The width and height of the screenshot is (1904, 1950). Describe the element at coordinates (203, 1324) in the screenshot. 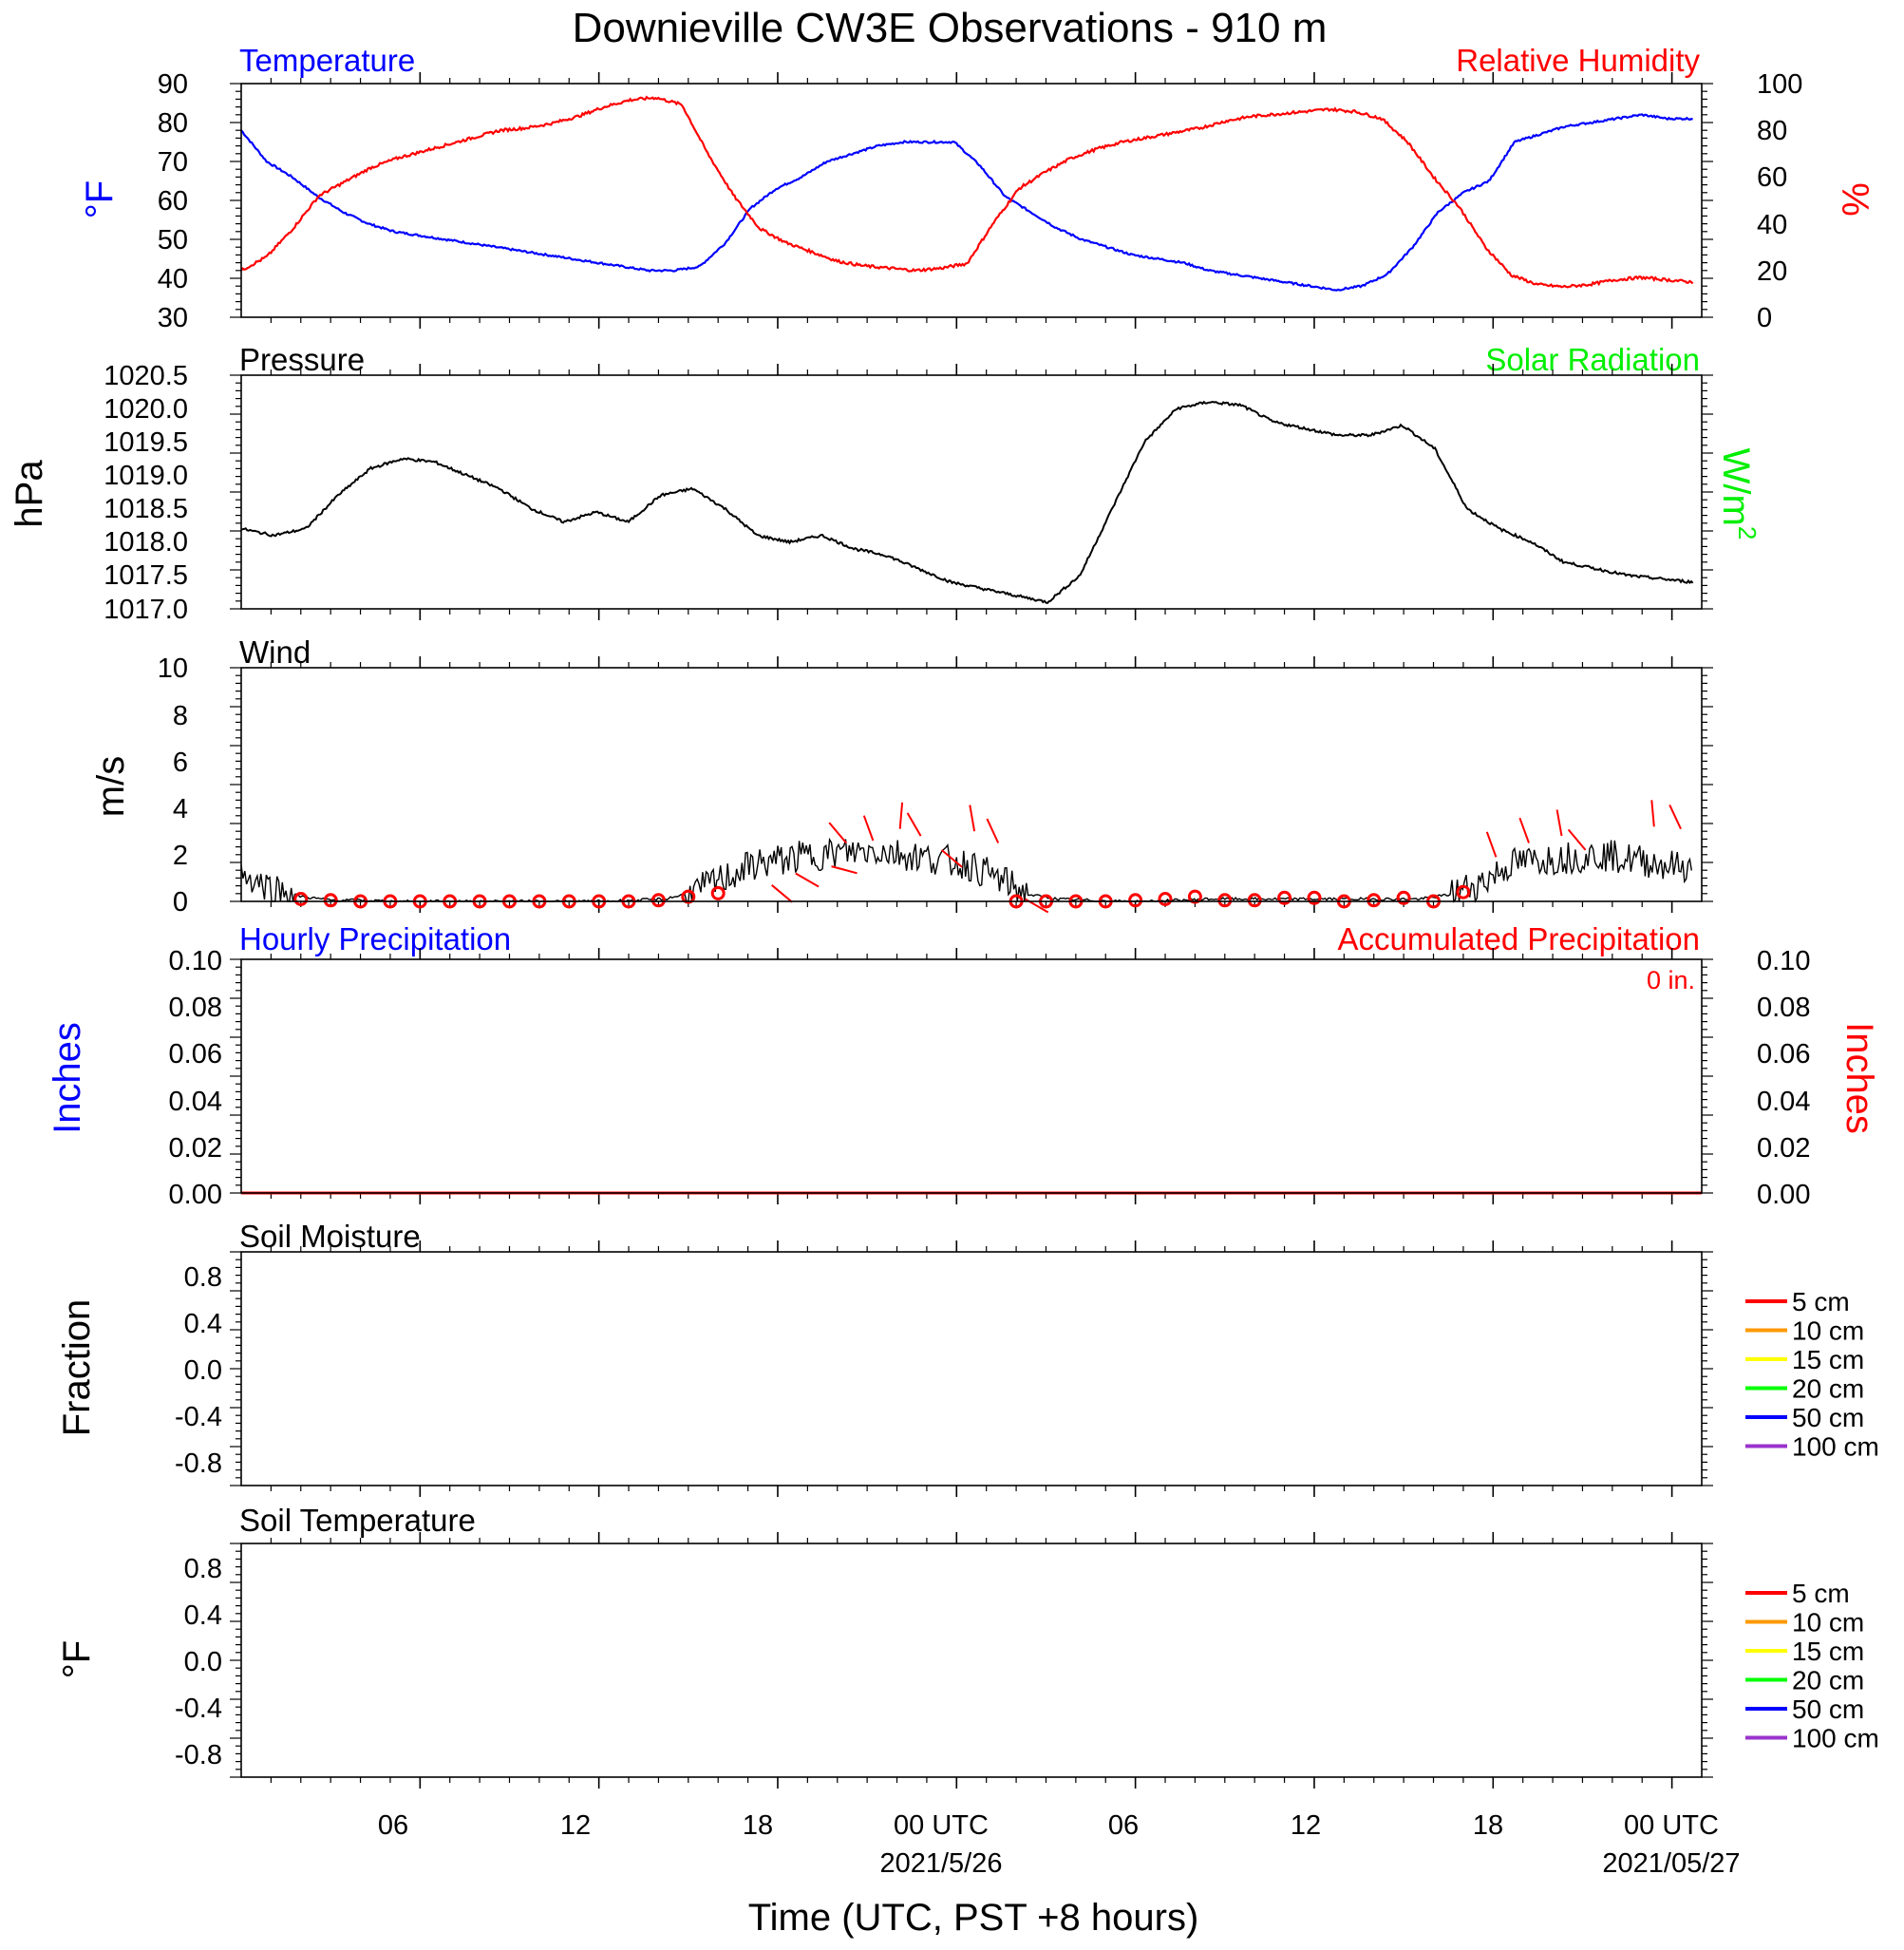

I see `soilm-tick-0-4: 0.4` at that location.